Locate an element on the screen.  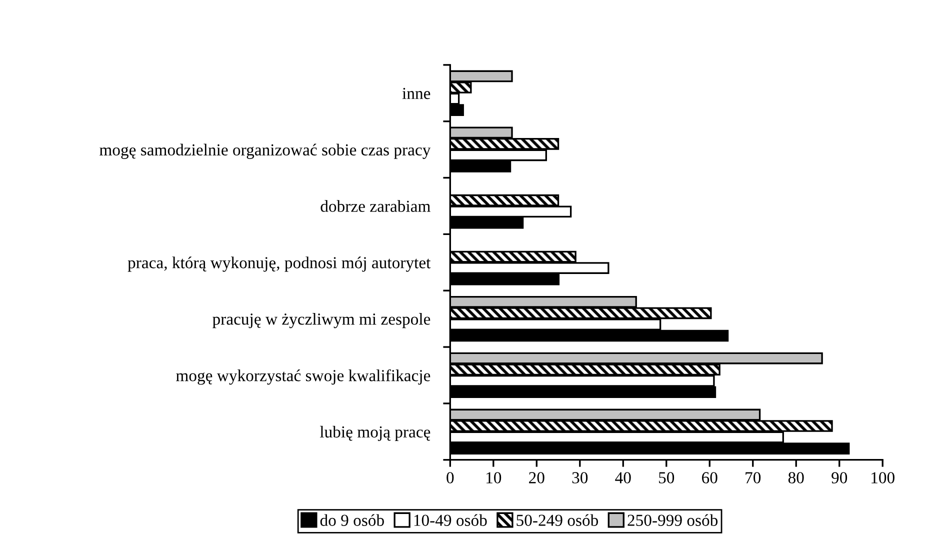
y-tick-label: praca, którą wykonuję, podnosi mój autorytet is located at coordinates (279, 264).